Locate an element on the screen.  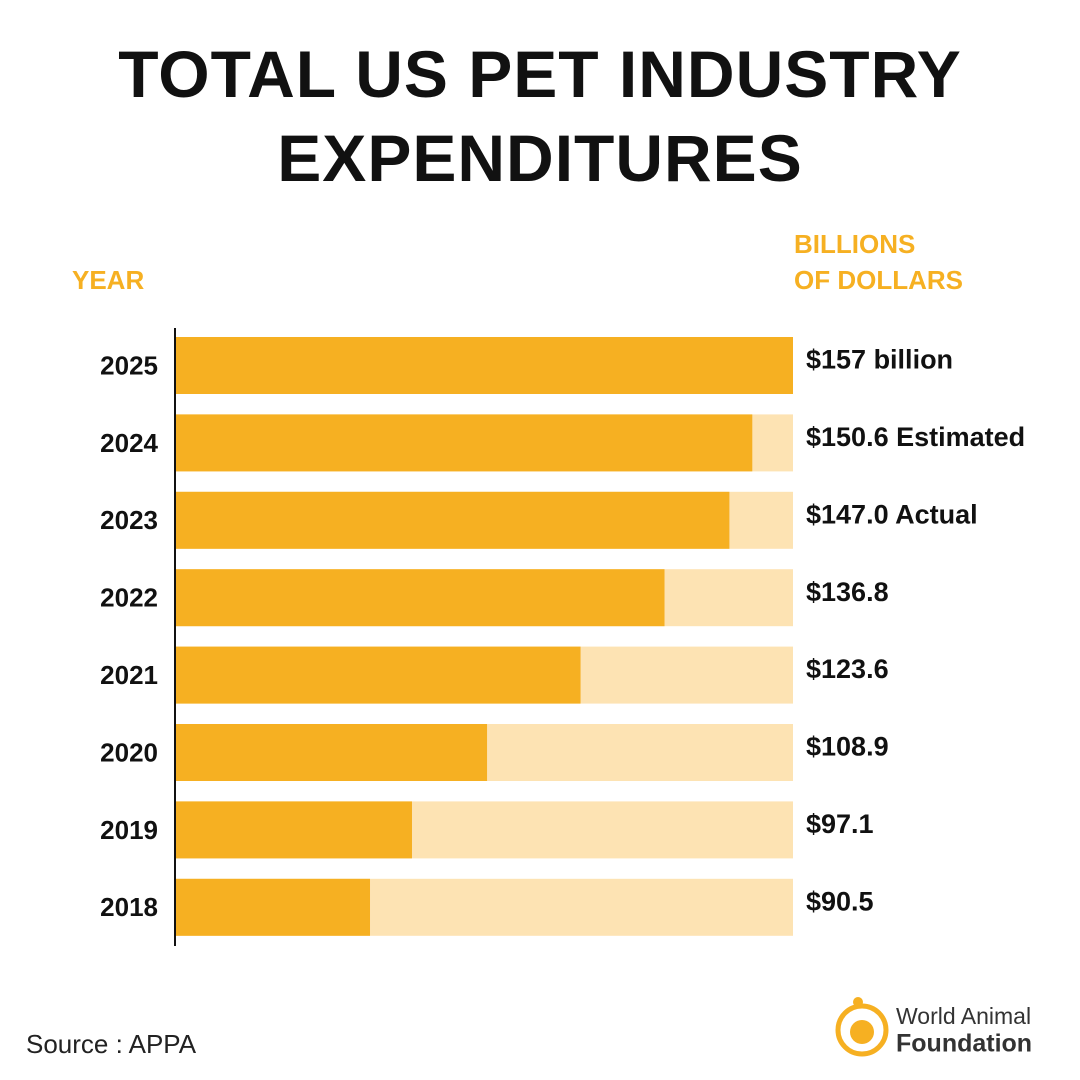
value-label: $150.6 Estimated is located at coordinates (915, 437).